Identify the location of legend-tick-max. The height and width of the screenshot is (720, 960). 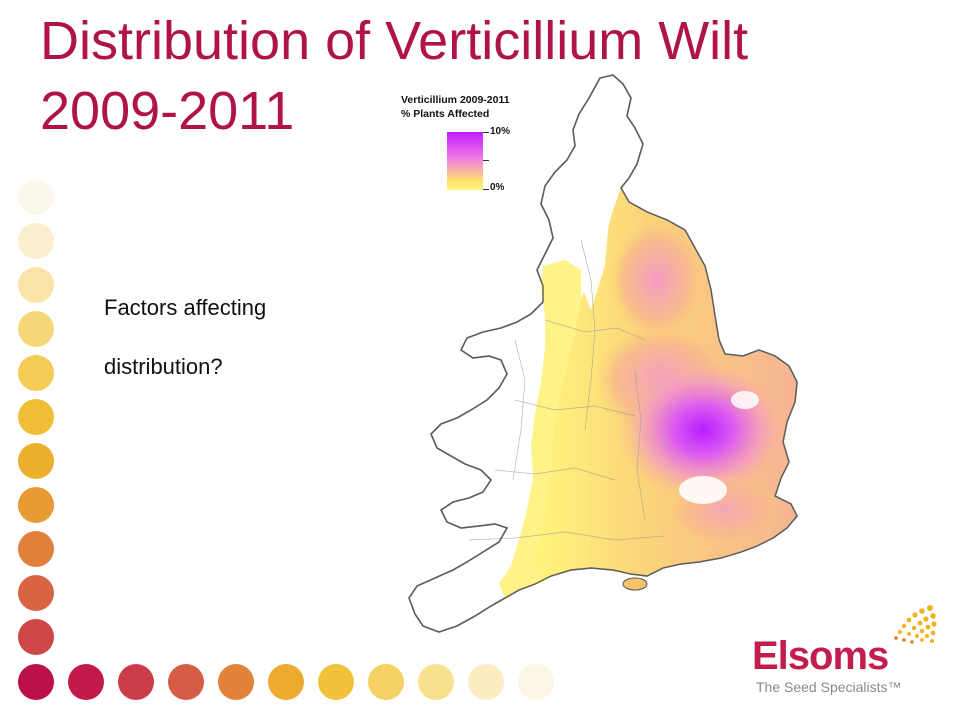
(486, 132).